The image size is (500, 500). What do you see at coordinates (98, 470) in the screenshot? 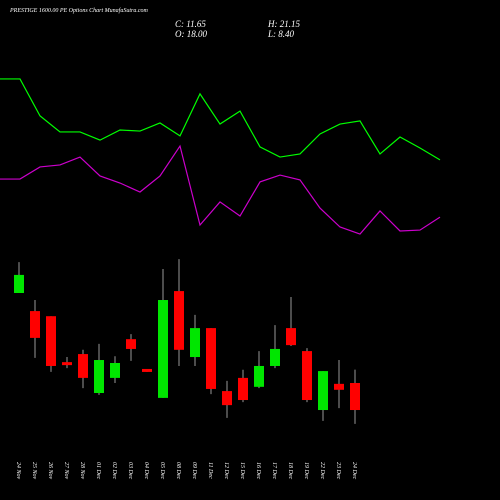
I see `x-tick-label: 01 Dec` at bounding box center [98, 470].